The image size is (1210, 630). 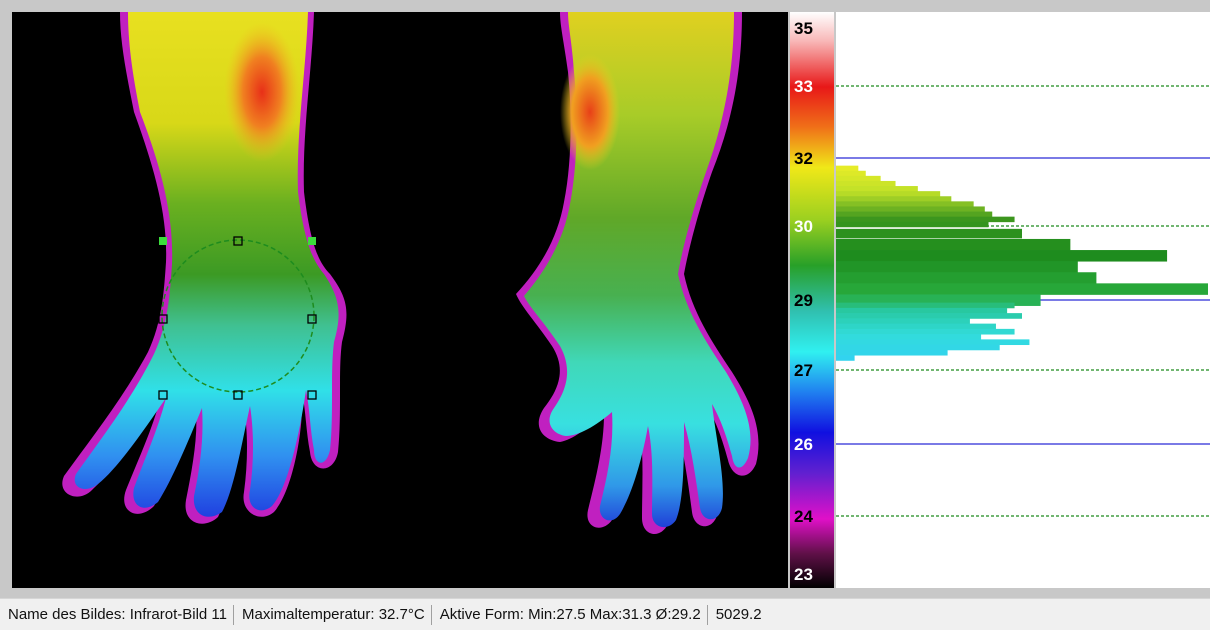 I want to click on roi-handle-top-right, so click(x=312, y=241).